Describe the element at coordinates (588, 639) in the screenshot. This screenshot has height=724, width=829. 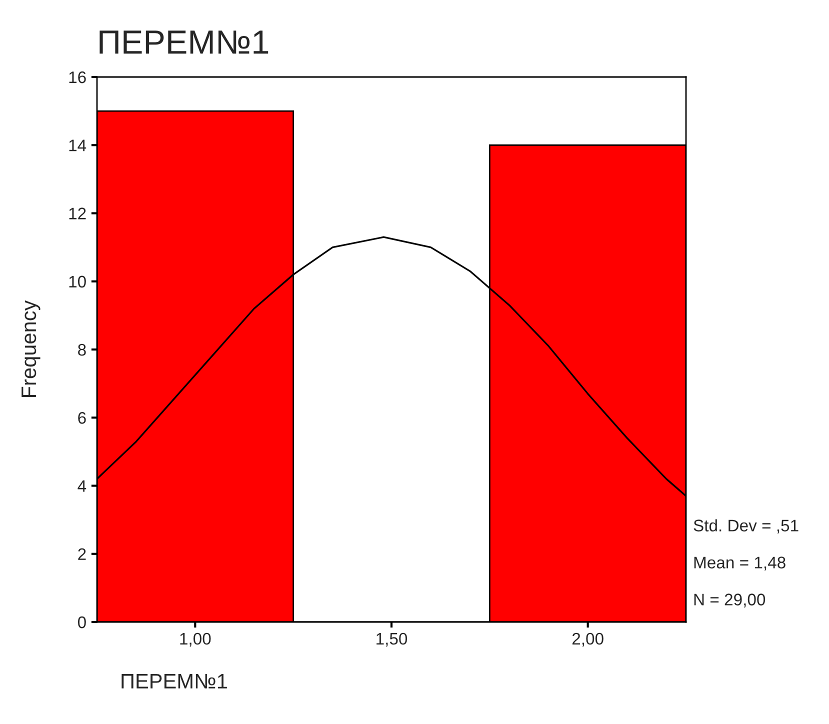
I see `x-tick-label: 2,00` at that location.